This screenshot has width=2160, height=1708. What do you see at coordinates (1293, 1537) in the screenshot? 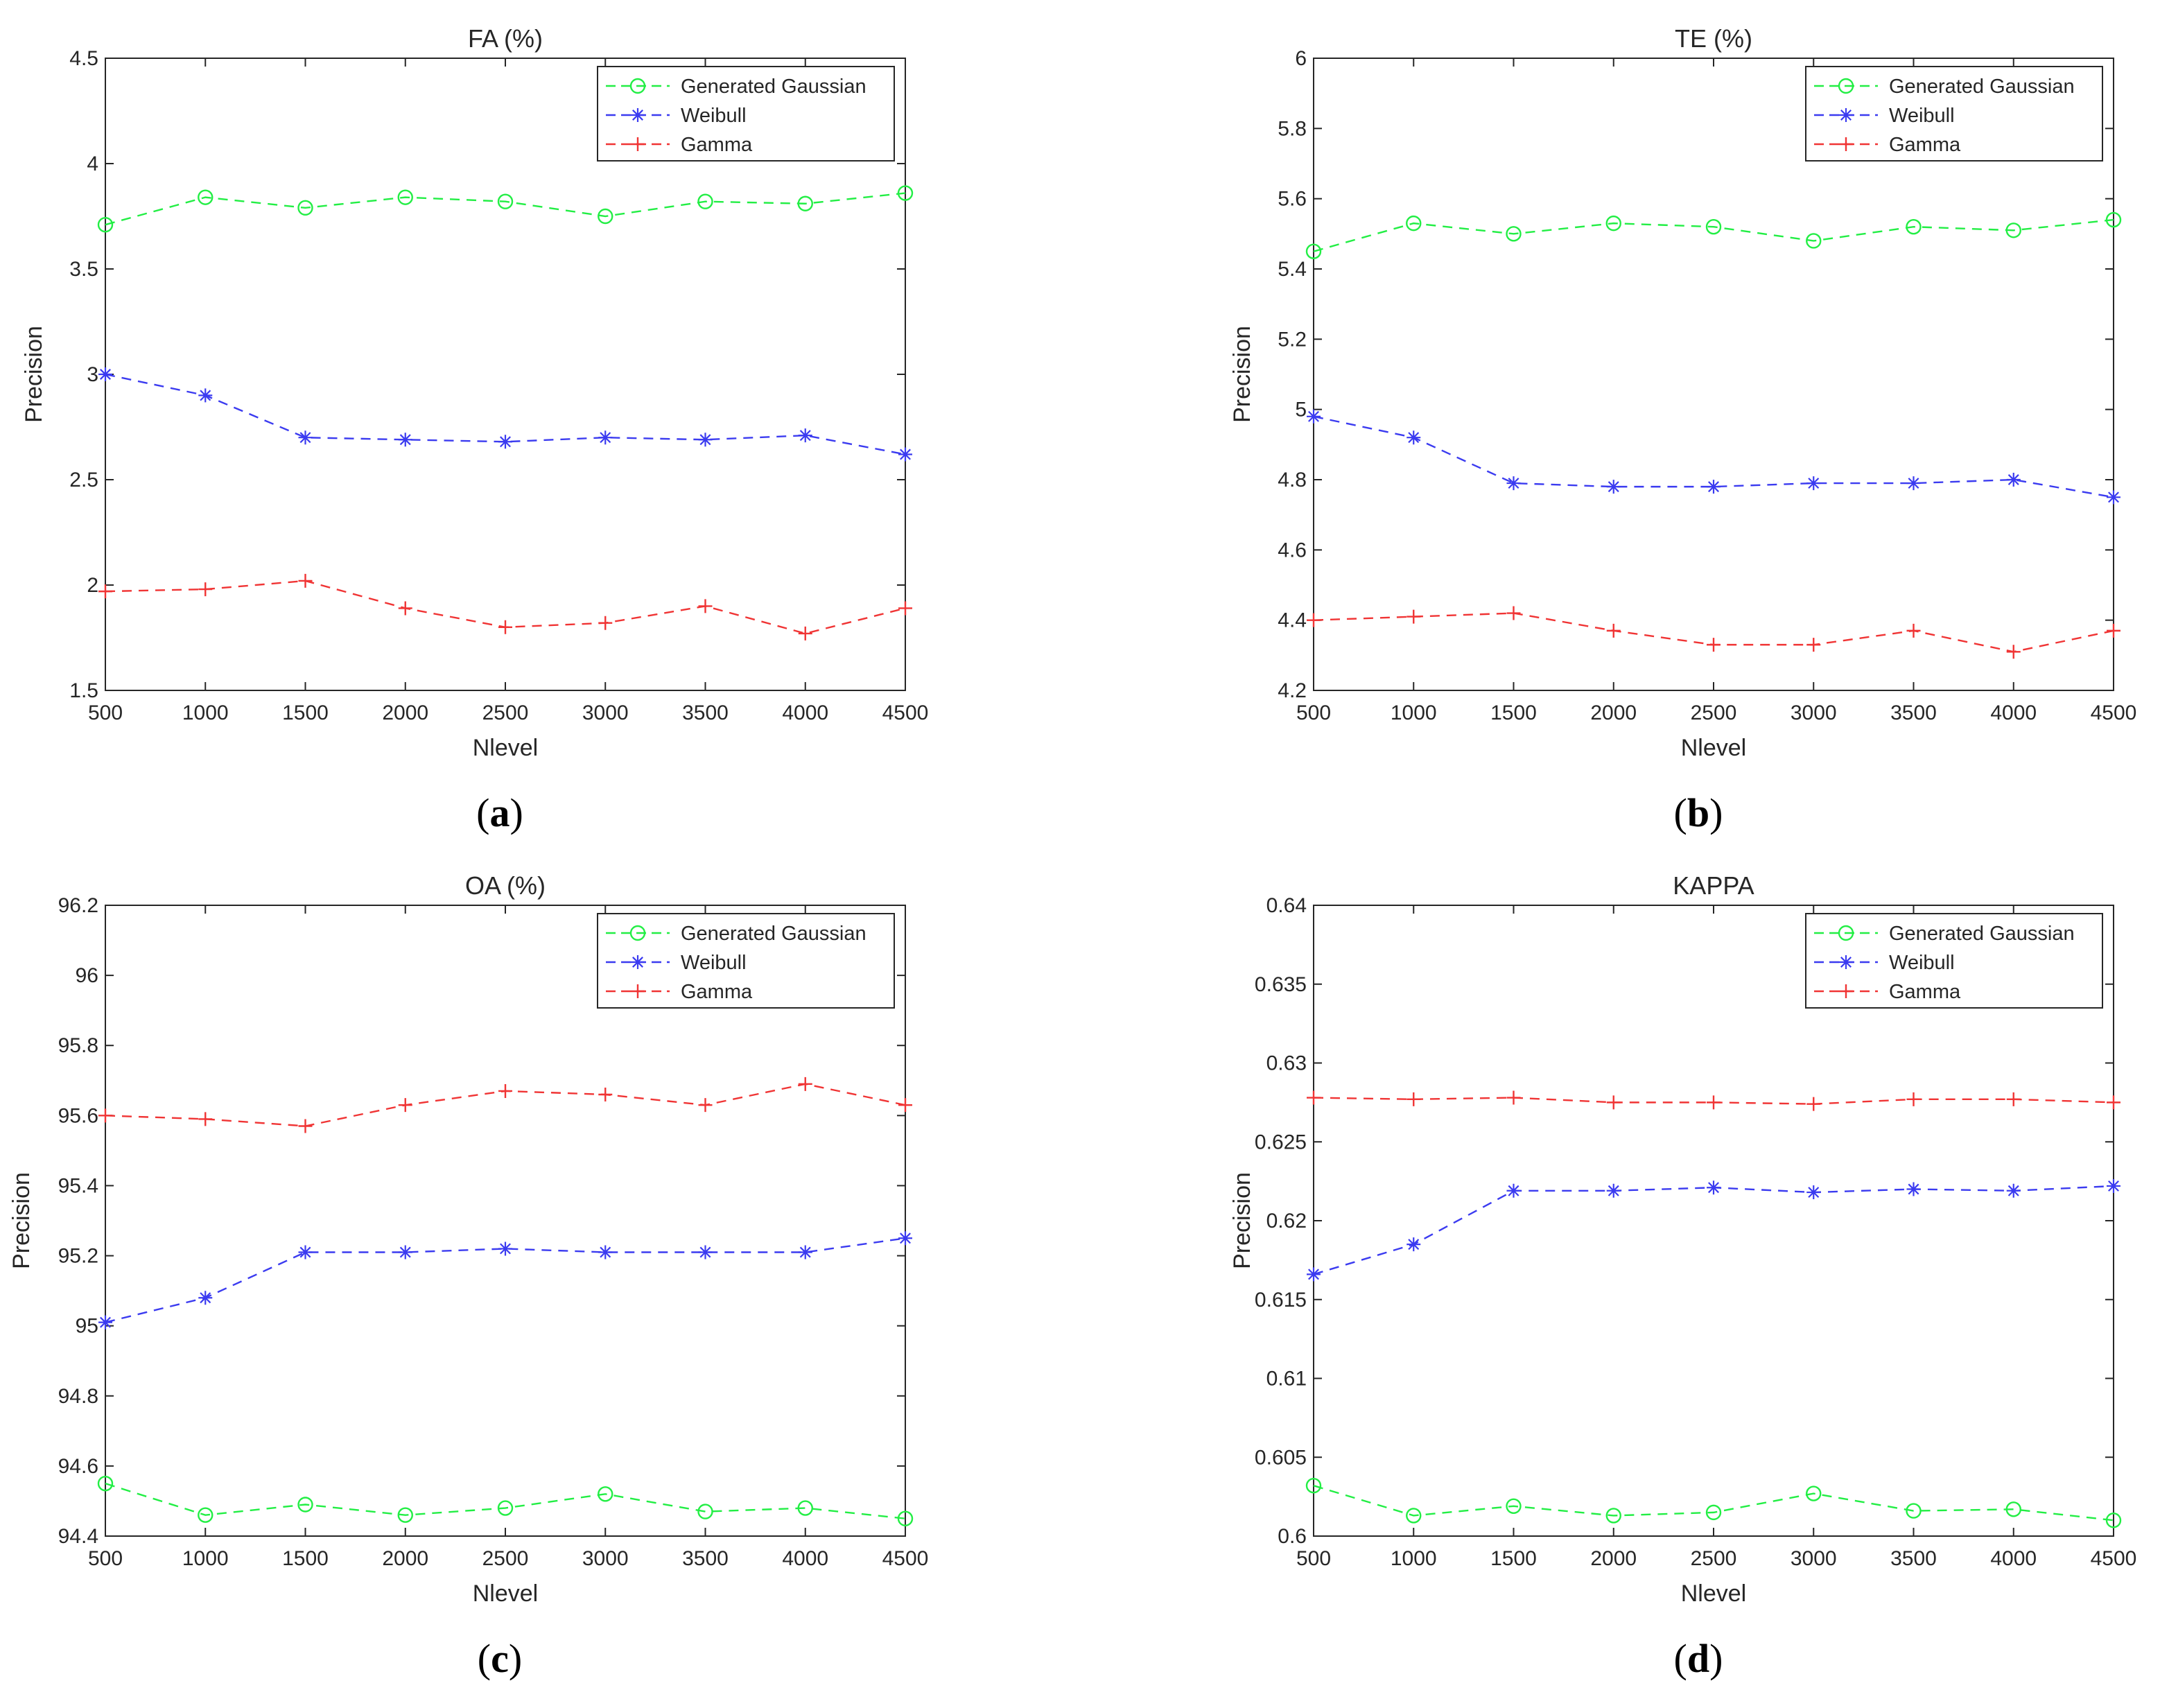
I see `y-tick-label: 0.6` at bounding box center [1293, 1537].